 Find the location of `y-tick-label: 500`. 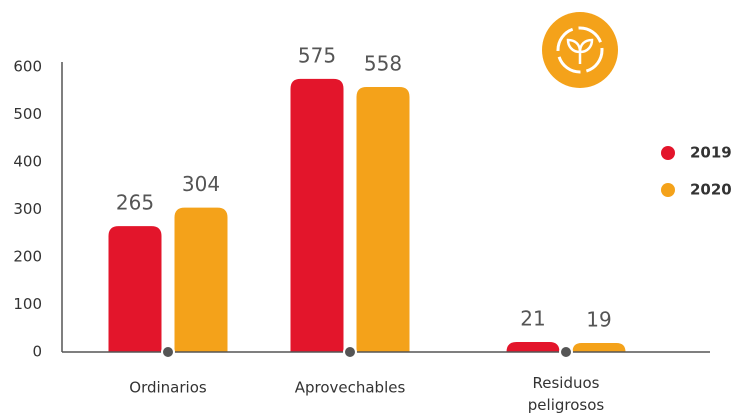

y-tick-label: 500 is located at coordinates (27, 114).